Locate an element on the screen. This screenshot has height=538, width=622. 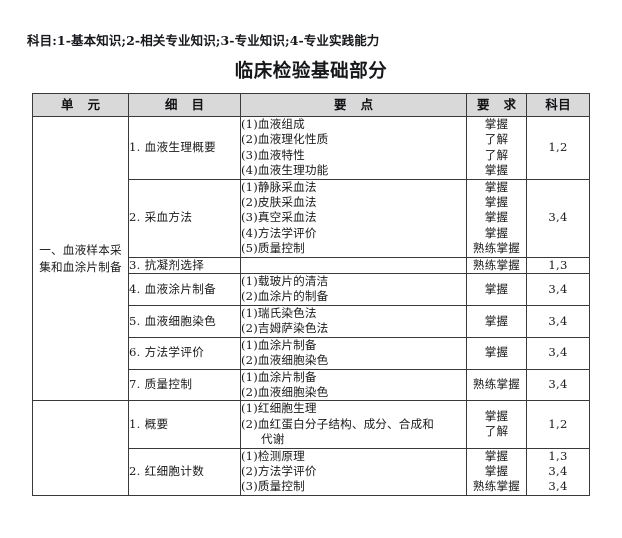
requirement-cell: 掌握 掌握 熟练掌握 is located at coordinates (496, 471).